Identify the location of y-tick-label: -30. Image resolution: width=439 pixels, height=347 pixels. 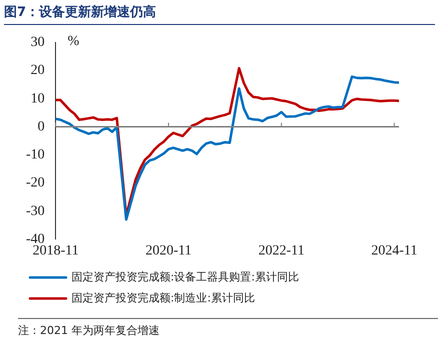
(35, 211).